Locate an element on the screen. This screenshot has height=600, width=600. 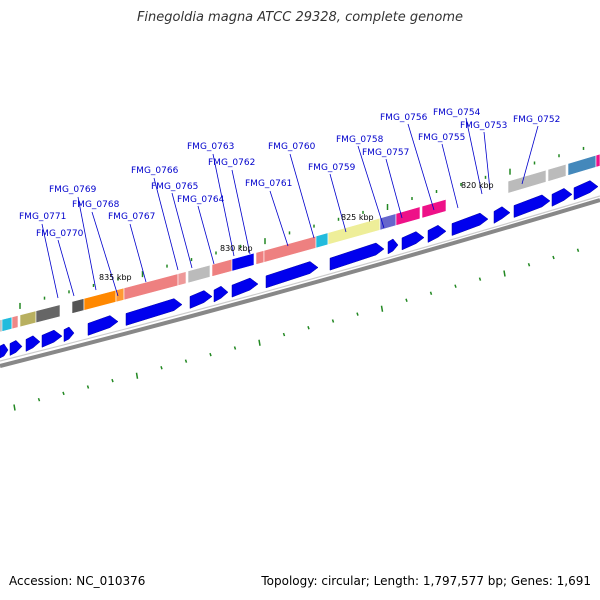
gene-label: FMG_0754 is located at coordinates (457, 113).